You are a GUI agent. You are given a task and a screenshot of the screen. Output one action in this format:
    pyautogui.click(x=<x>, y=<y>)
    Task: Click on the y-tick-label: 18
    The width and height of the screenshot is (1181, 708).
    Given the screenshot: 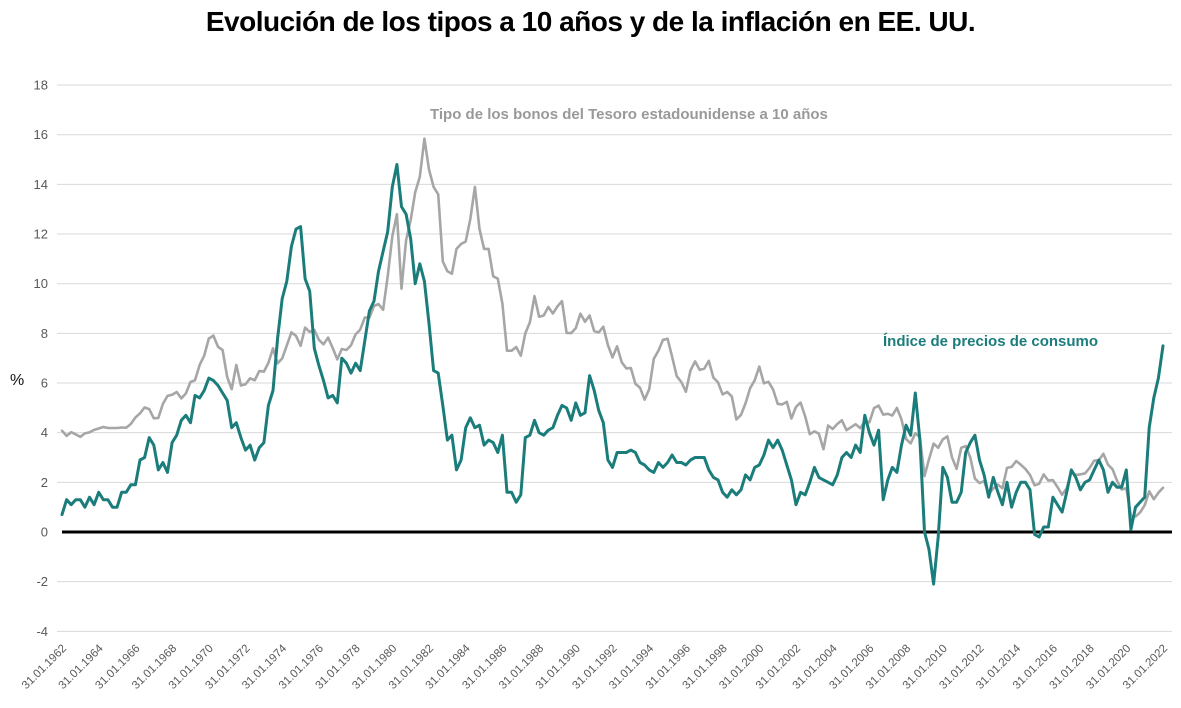 What is the action you would take?
    pyautogui.click(x=41, y=85)
    